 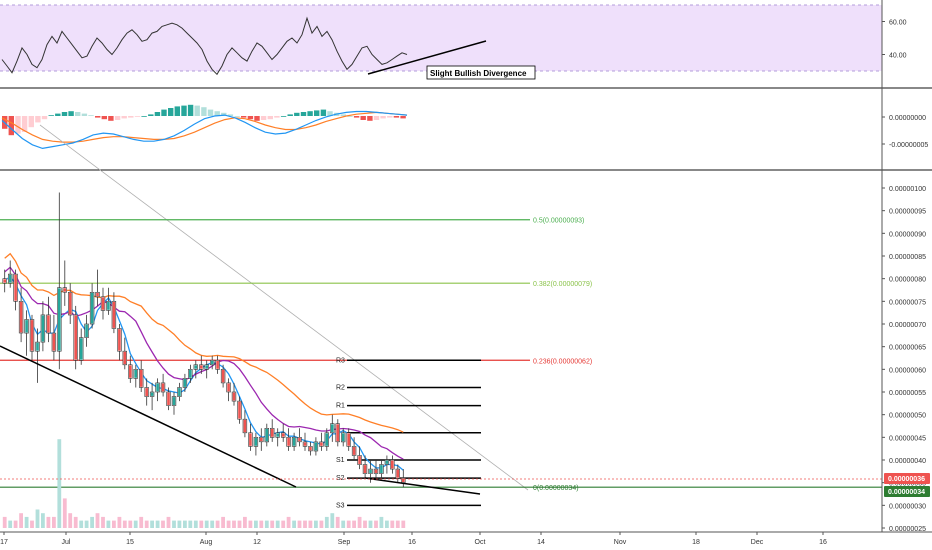 What do you see at coordinates (408, 387) in the screenshot?
I see `pivot-level: R2` at bounding box center [408, 387].